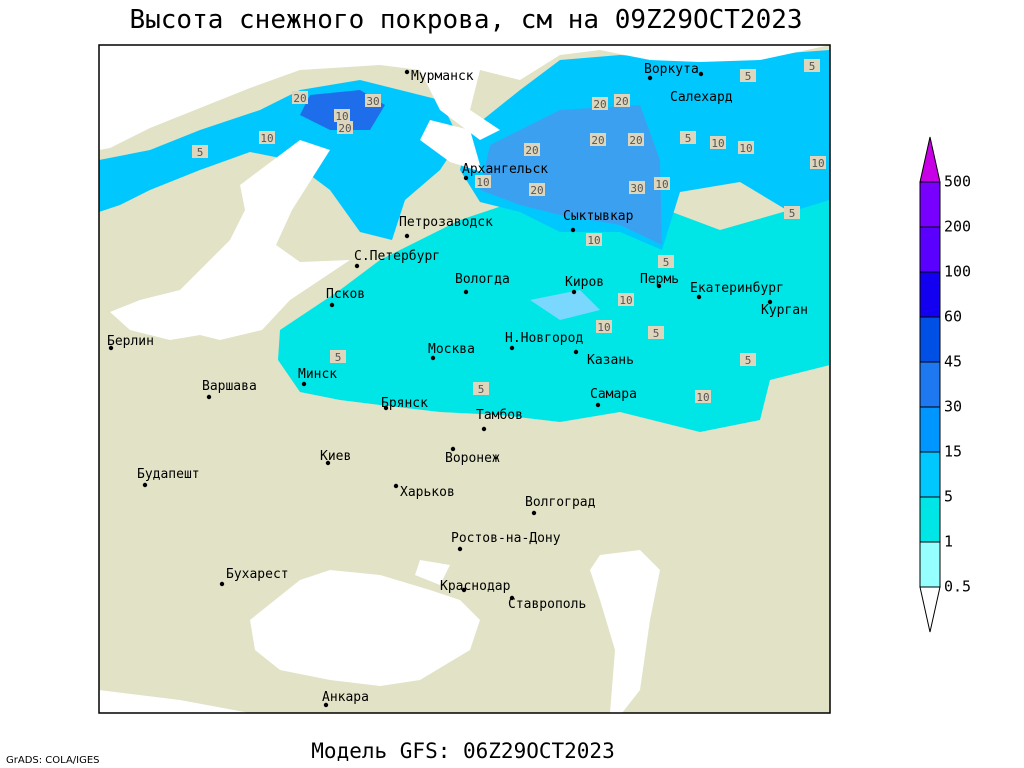  I want to click on city-label: Курган, so click(784, 310).